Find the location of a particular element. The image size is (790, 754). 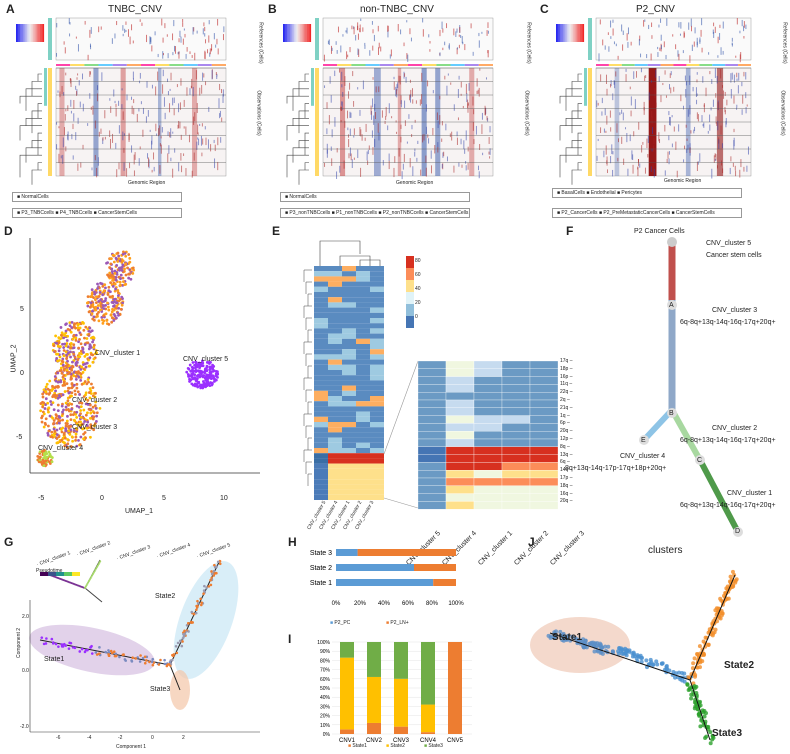

i-category-label: CNV4 is located at coordinates (428, 741).